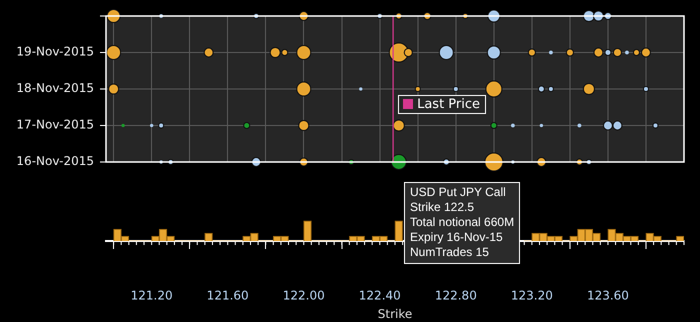 Image resolution: width=700 pixels, height=322 pixels. Describe the element at coordinates (462, 222) in the screenshot. I see `annotation: Total notional 660M` at that location.